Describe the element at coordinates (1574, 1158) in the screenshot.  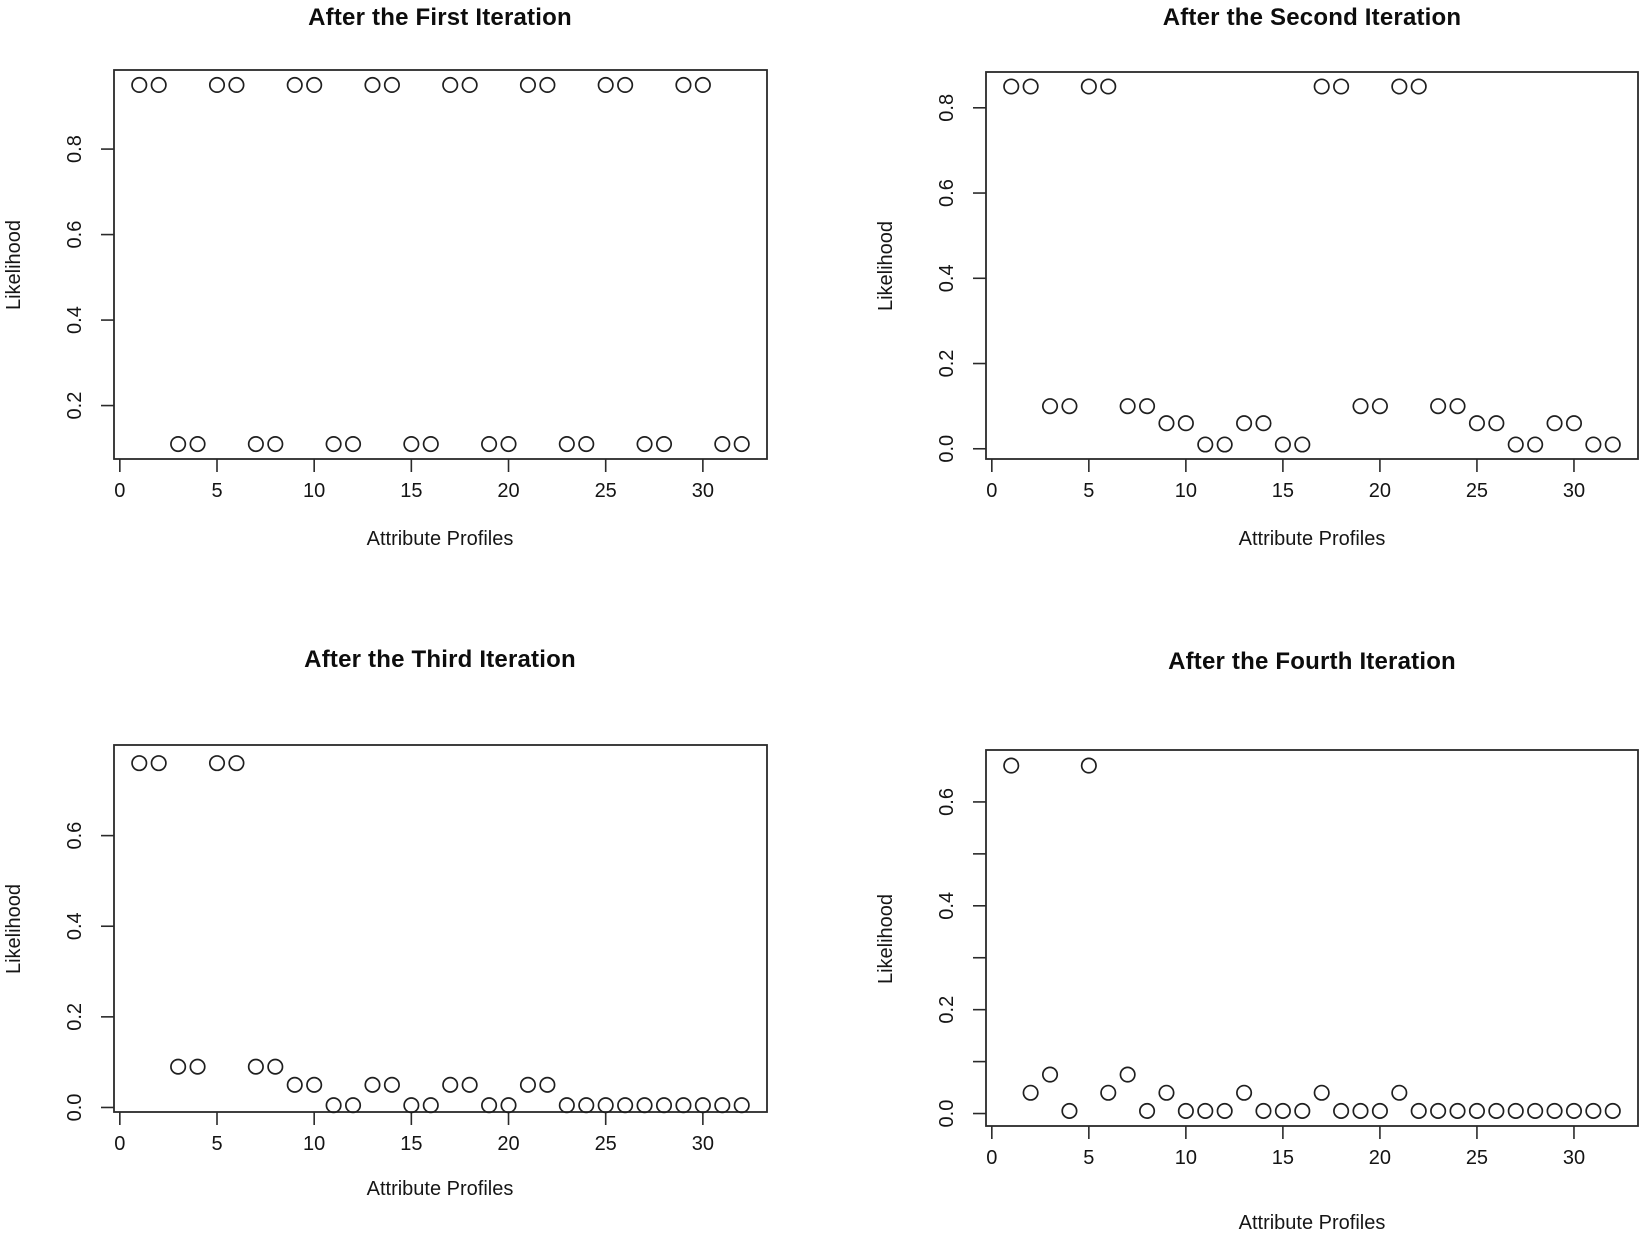
I see `x-tick-label: 30` at that location.